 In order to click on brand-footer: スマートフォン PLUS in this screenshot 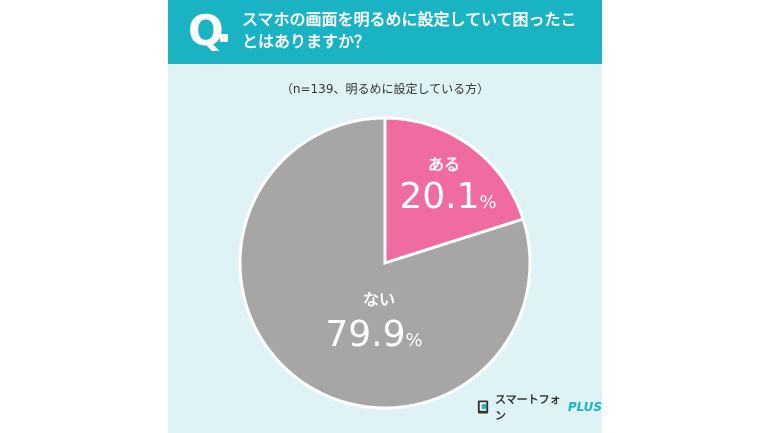, I will do `click(539, 407)`.